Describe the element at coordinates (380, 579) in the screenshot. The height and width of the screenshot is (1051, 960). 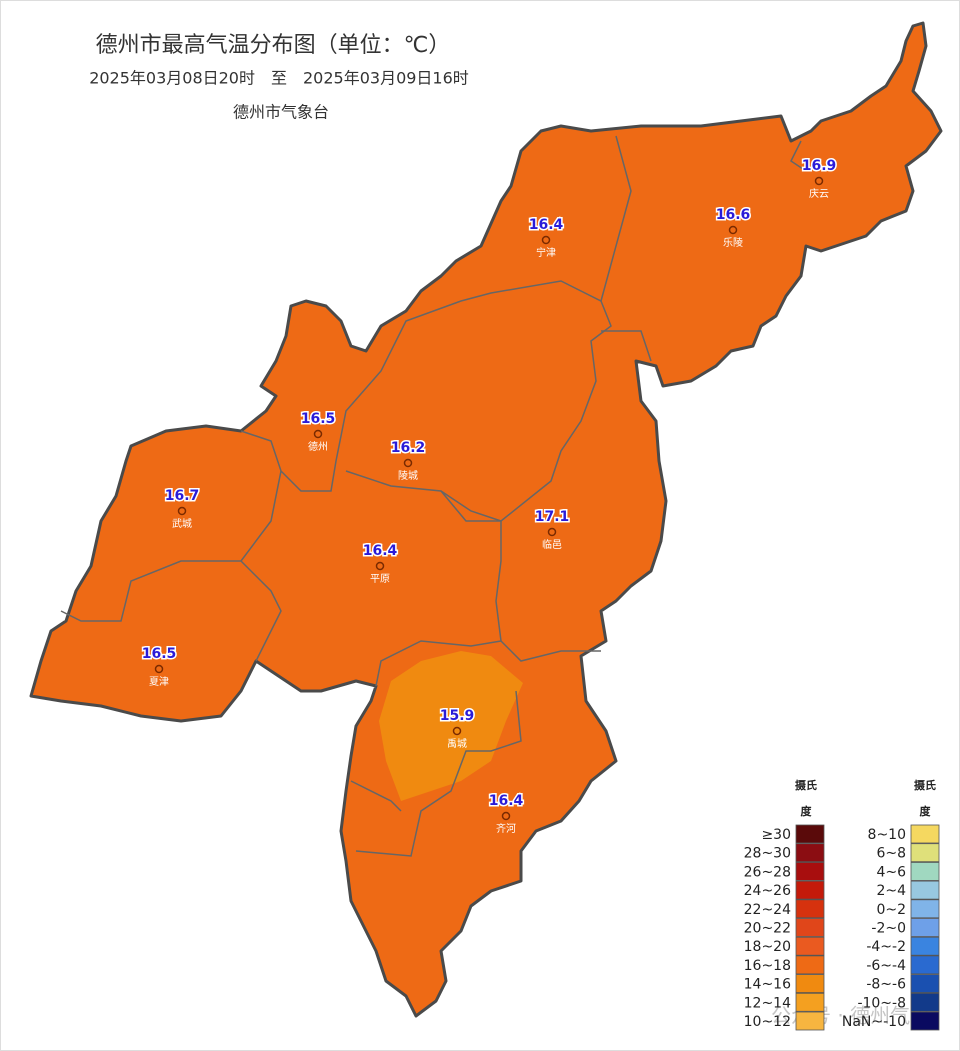
I see `station-name: 平原` at that location.